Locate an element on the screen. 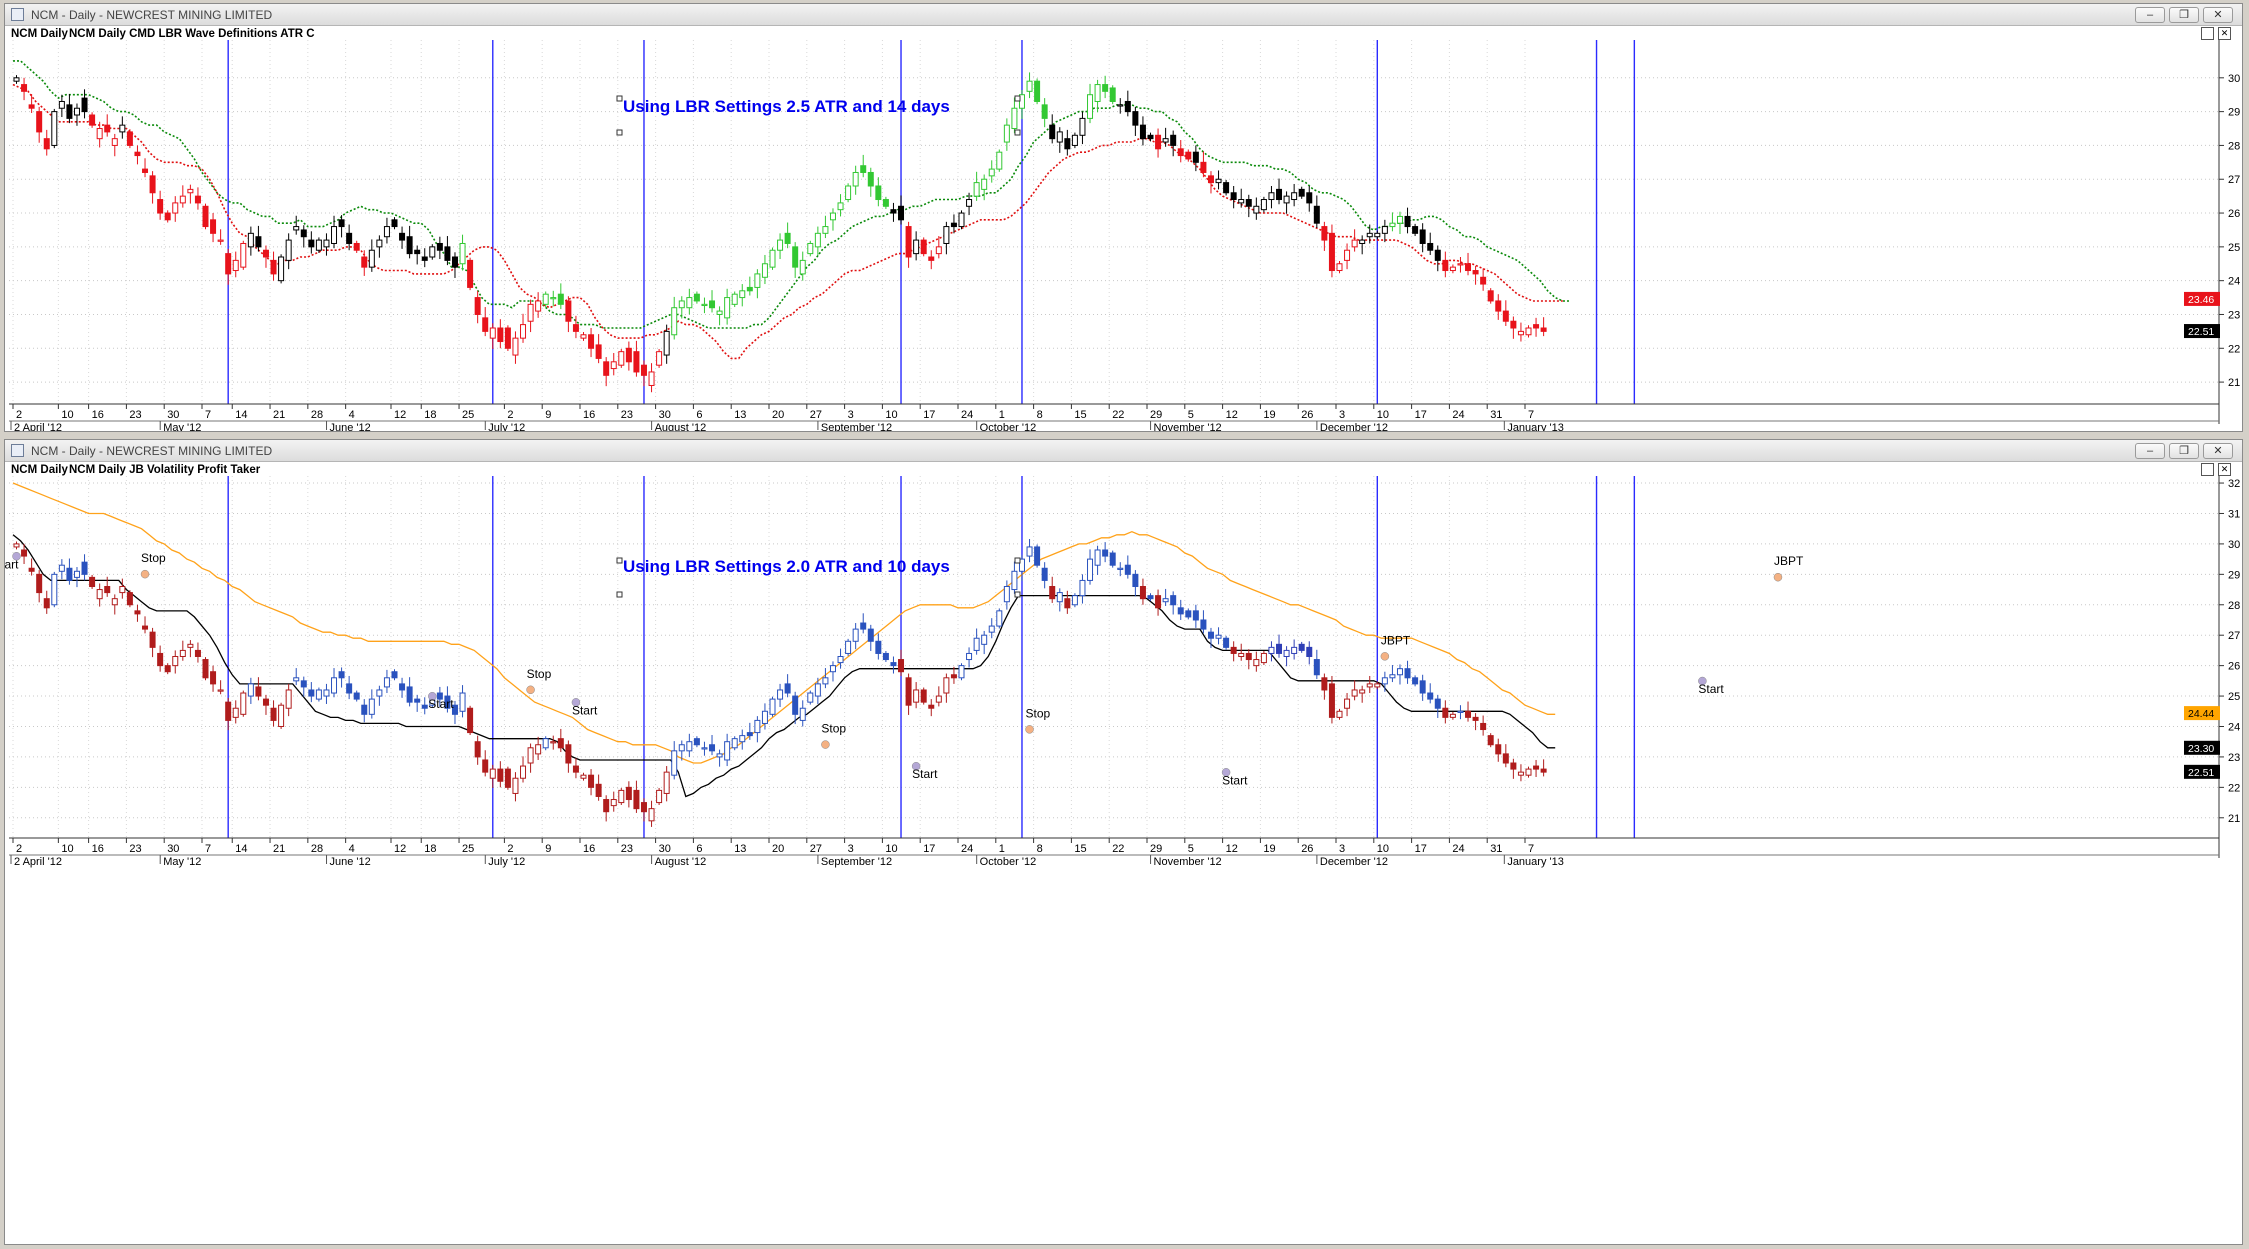  month-label: September '12 is located at coordinates (856, 862).